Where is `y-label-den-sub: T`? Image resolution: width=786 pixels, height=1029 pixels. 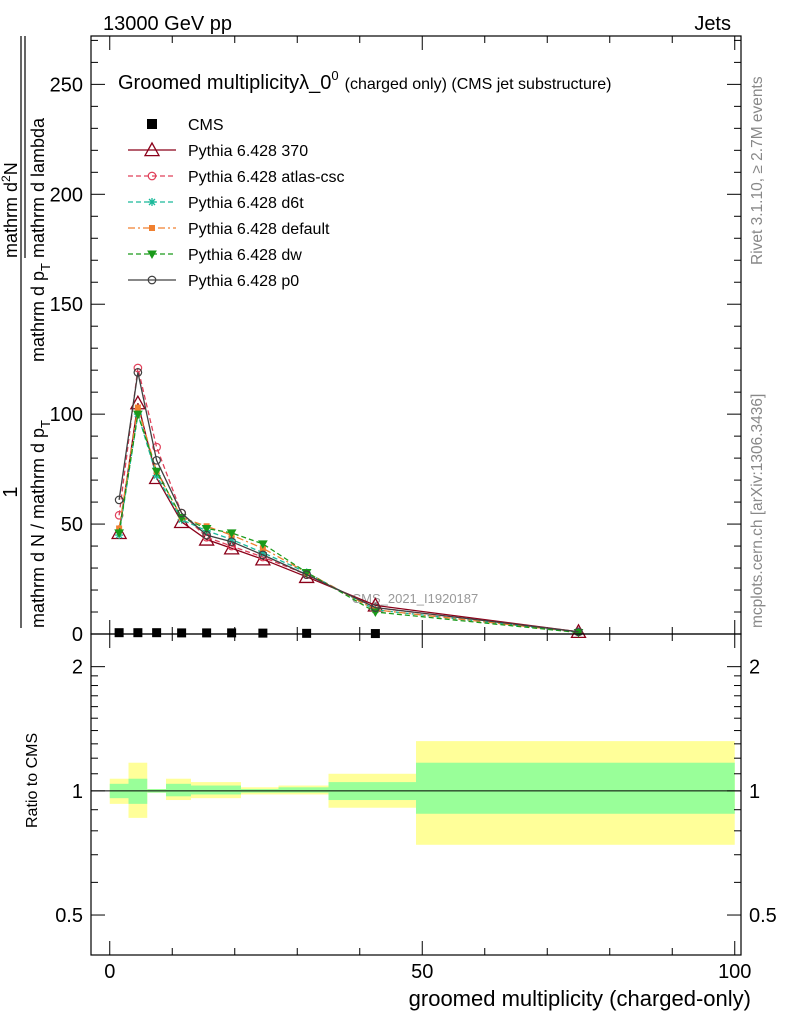
y-label-den-sub: T is located at coordinates (45, 424).